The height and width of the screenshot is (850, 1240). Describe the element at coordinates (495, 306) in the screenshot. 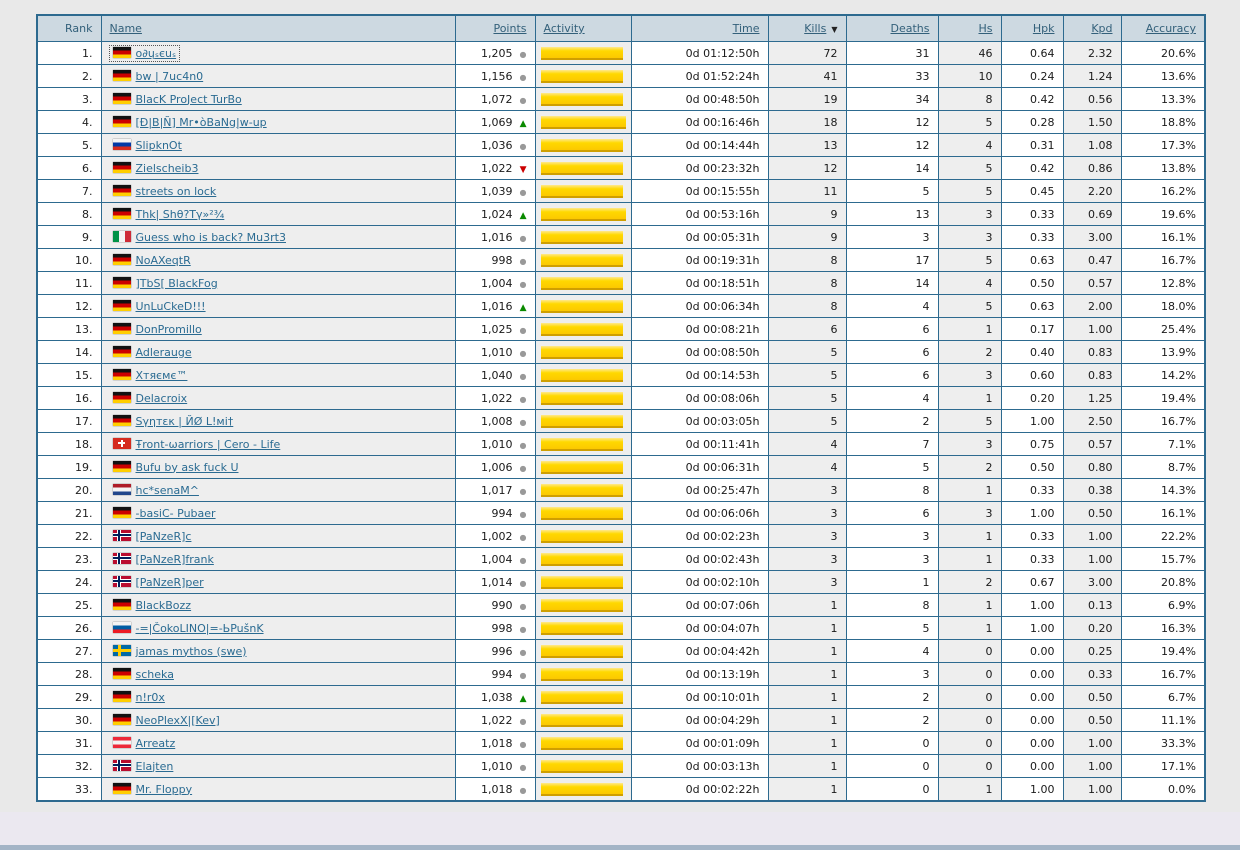

I see `cell-points: 1,016 ▲` at that location.